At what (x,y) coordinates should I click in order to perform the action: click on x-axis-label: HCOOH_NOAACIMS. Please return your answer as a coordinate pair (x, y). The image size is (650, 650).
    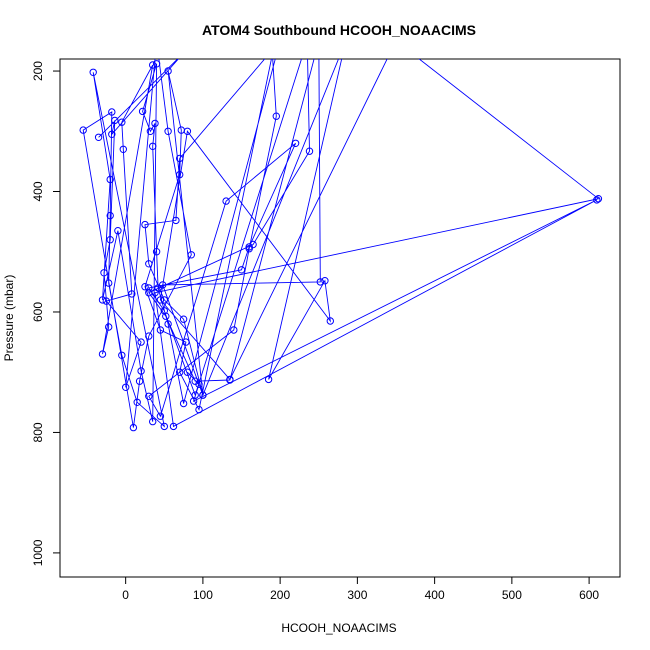
    Looking at the image, I should click on (338, 628).